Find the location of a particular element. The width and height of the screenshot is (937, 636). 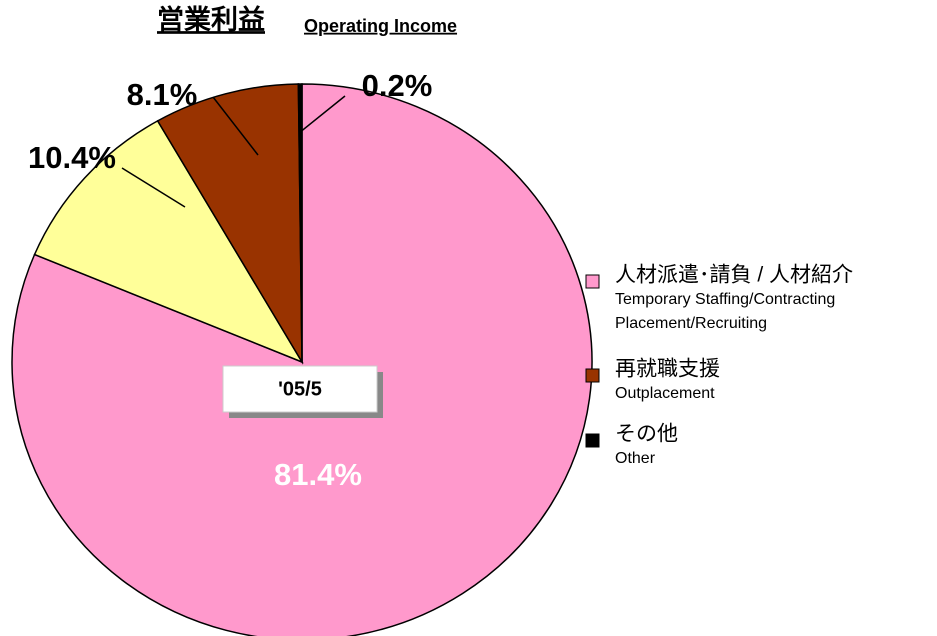

legend-sublabel: Outplacement is located at coordinates (665, 393).